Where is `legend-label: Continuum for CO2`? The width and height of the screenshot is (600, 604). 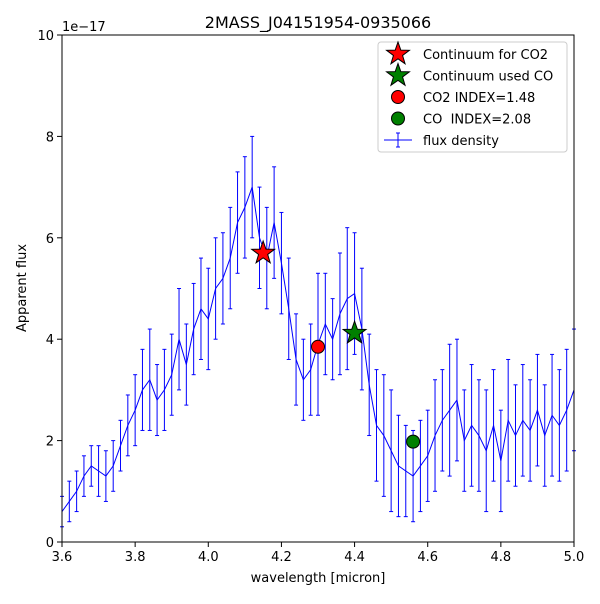
legend-label: Continuum for CO2 is located at coordinates (485, 55).